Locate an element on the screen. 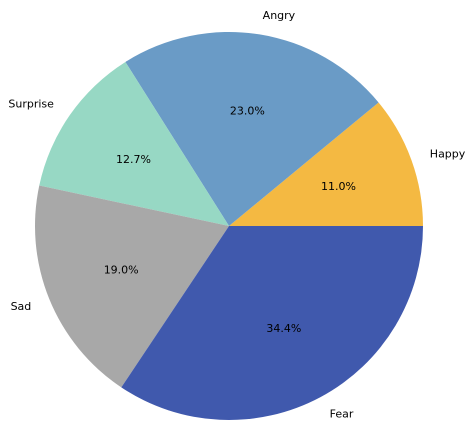  pct-label-surprise: 12.7% is located at coordinates (133, 159).